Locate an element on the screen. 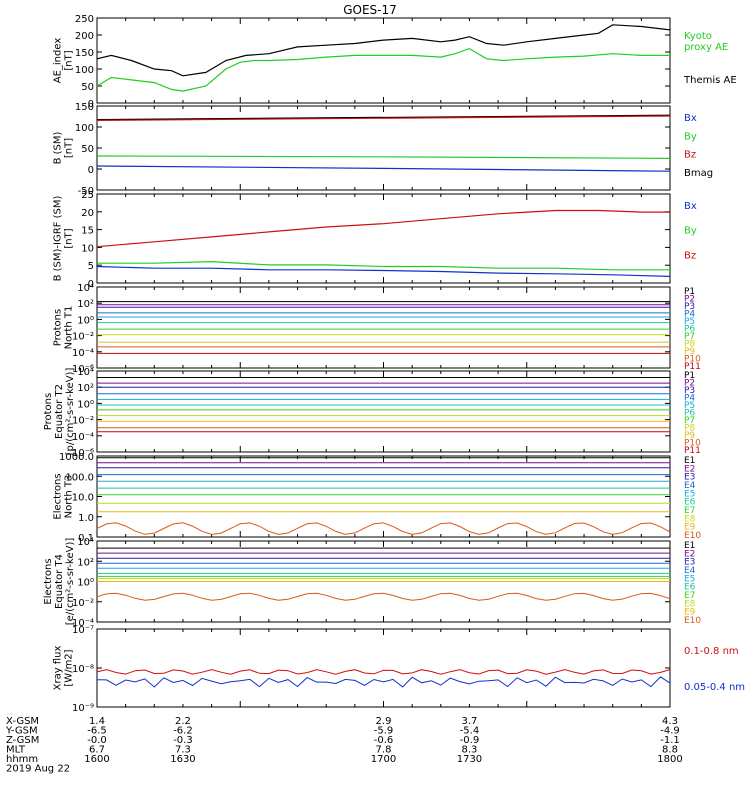 The width and height of the screenshot is (750, 800). x-axis-tick-value: 7.3 is located at coordinates (183, 750).